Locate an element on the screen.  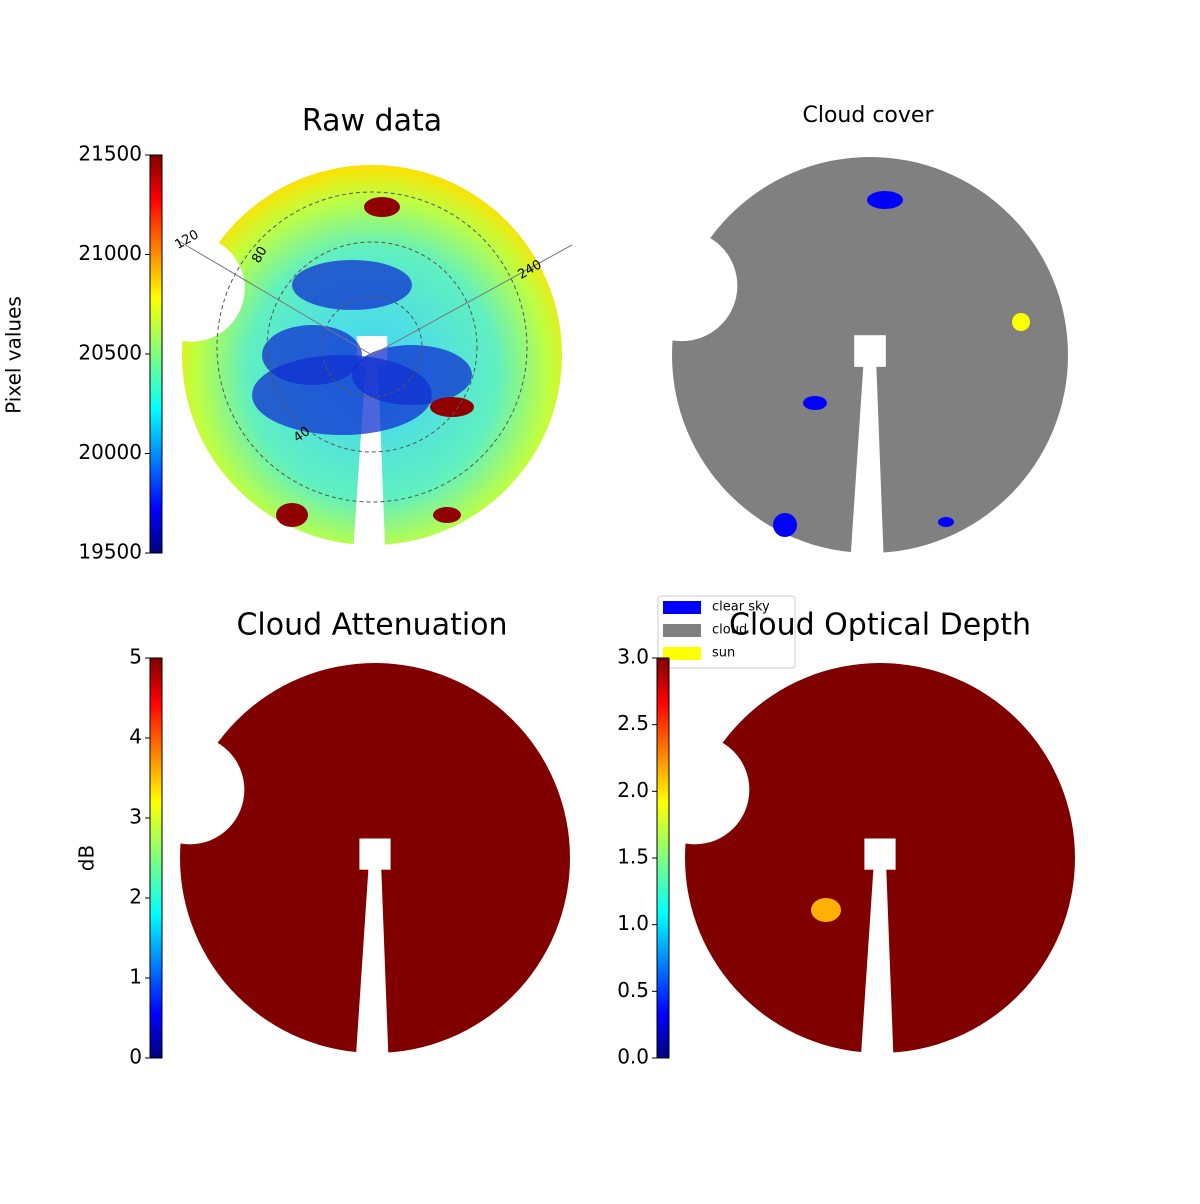
colorbar-label: dB is located at coordinates (87, 858).